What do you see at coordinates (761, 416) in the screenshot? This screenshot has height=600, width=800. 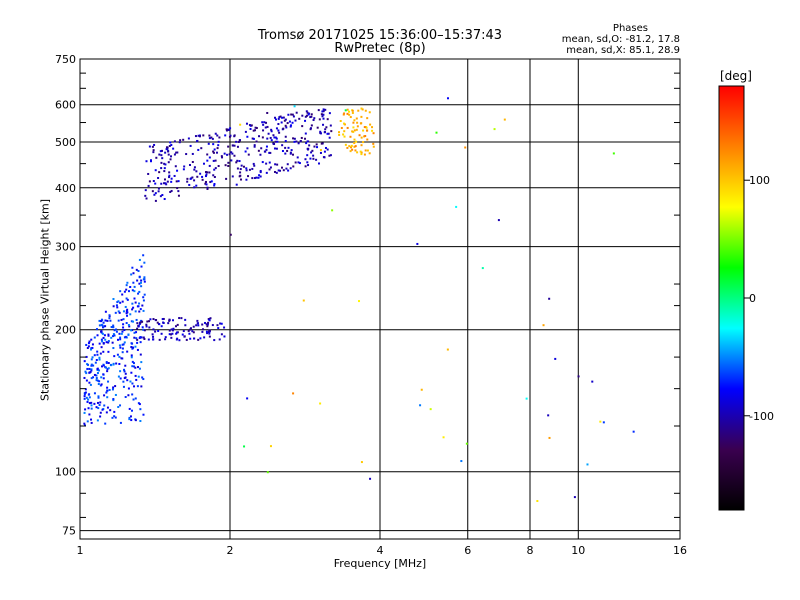 I see `colorbar-tick-label: -100` at bounding box center [761, 416].